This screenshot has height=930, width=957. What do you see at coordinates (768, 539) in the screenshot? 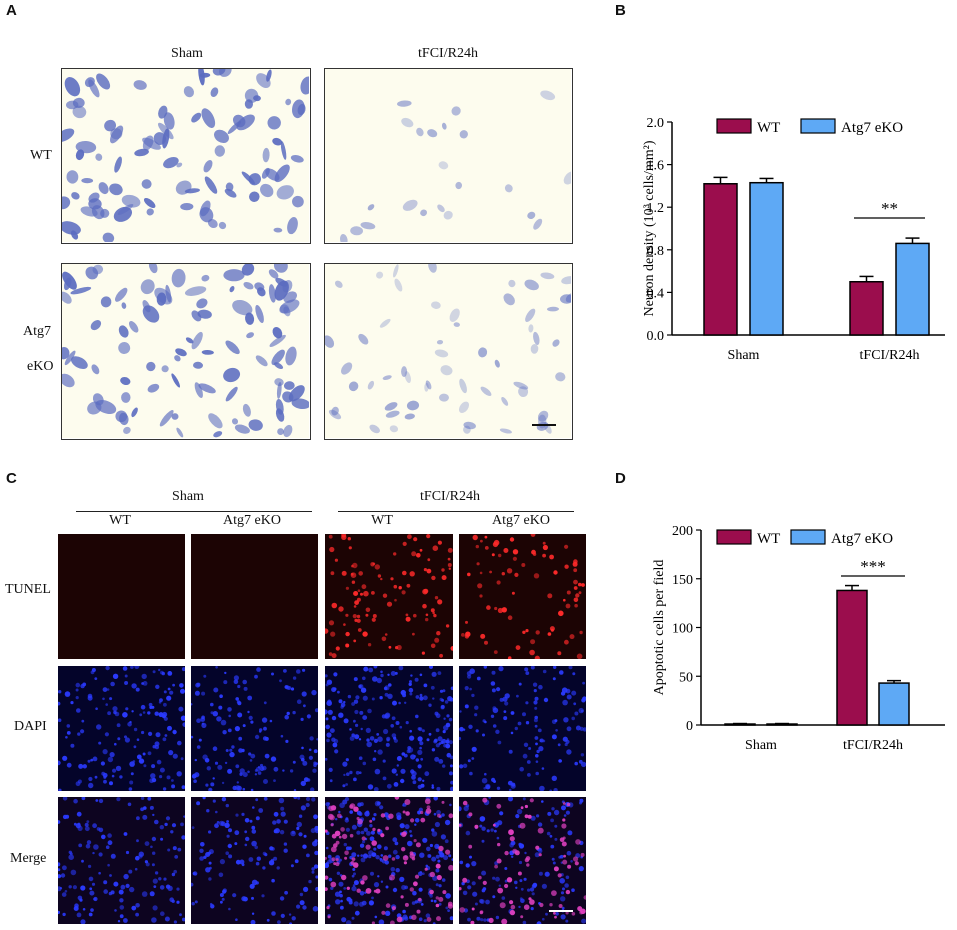
I see `legend-label: WT` at bounding box center [768, 539].